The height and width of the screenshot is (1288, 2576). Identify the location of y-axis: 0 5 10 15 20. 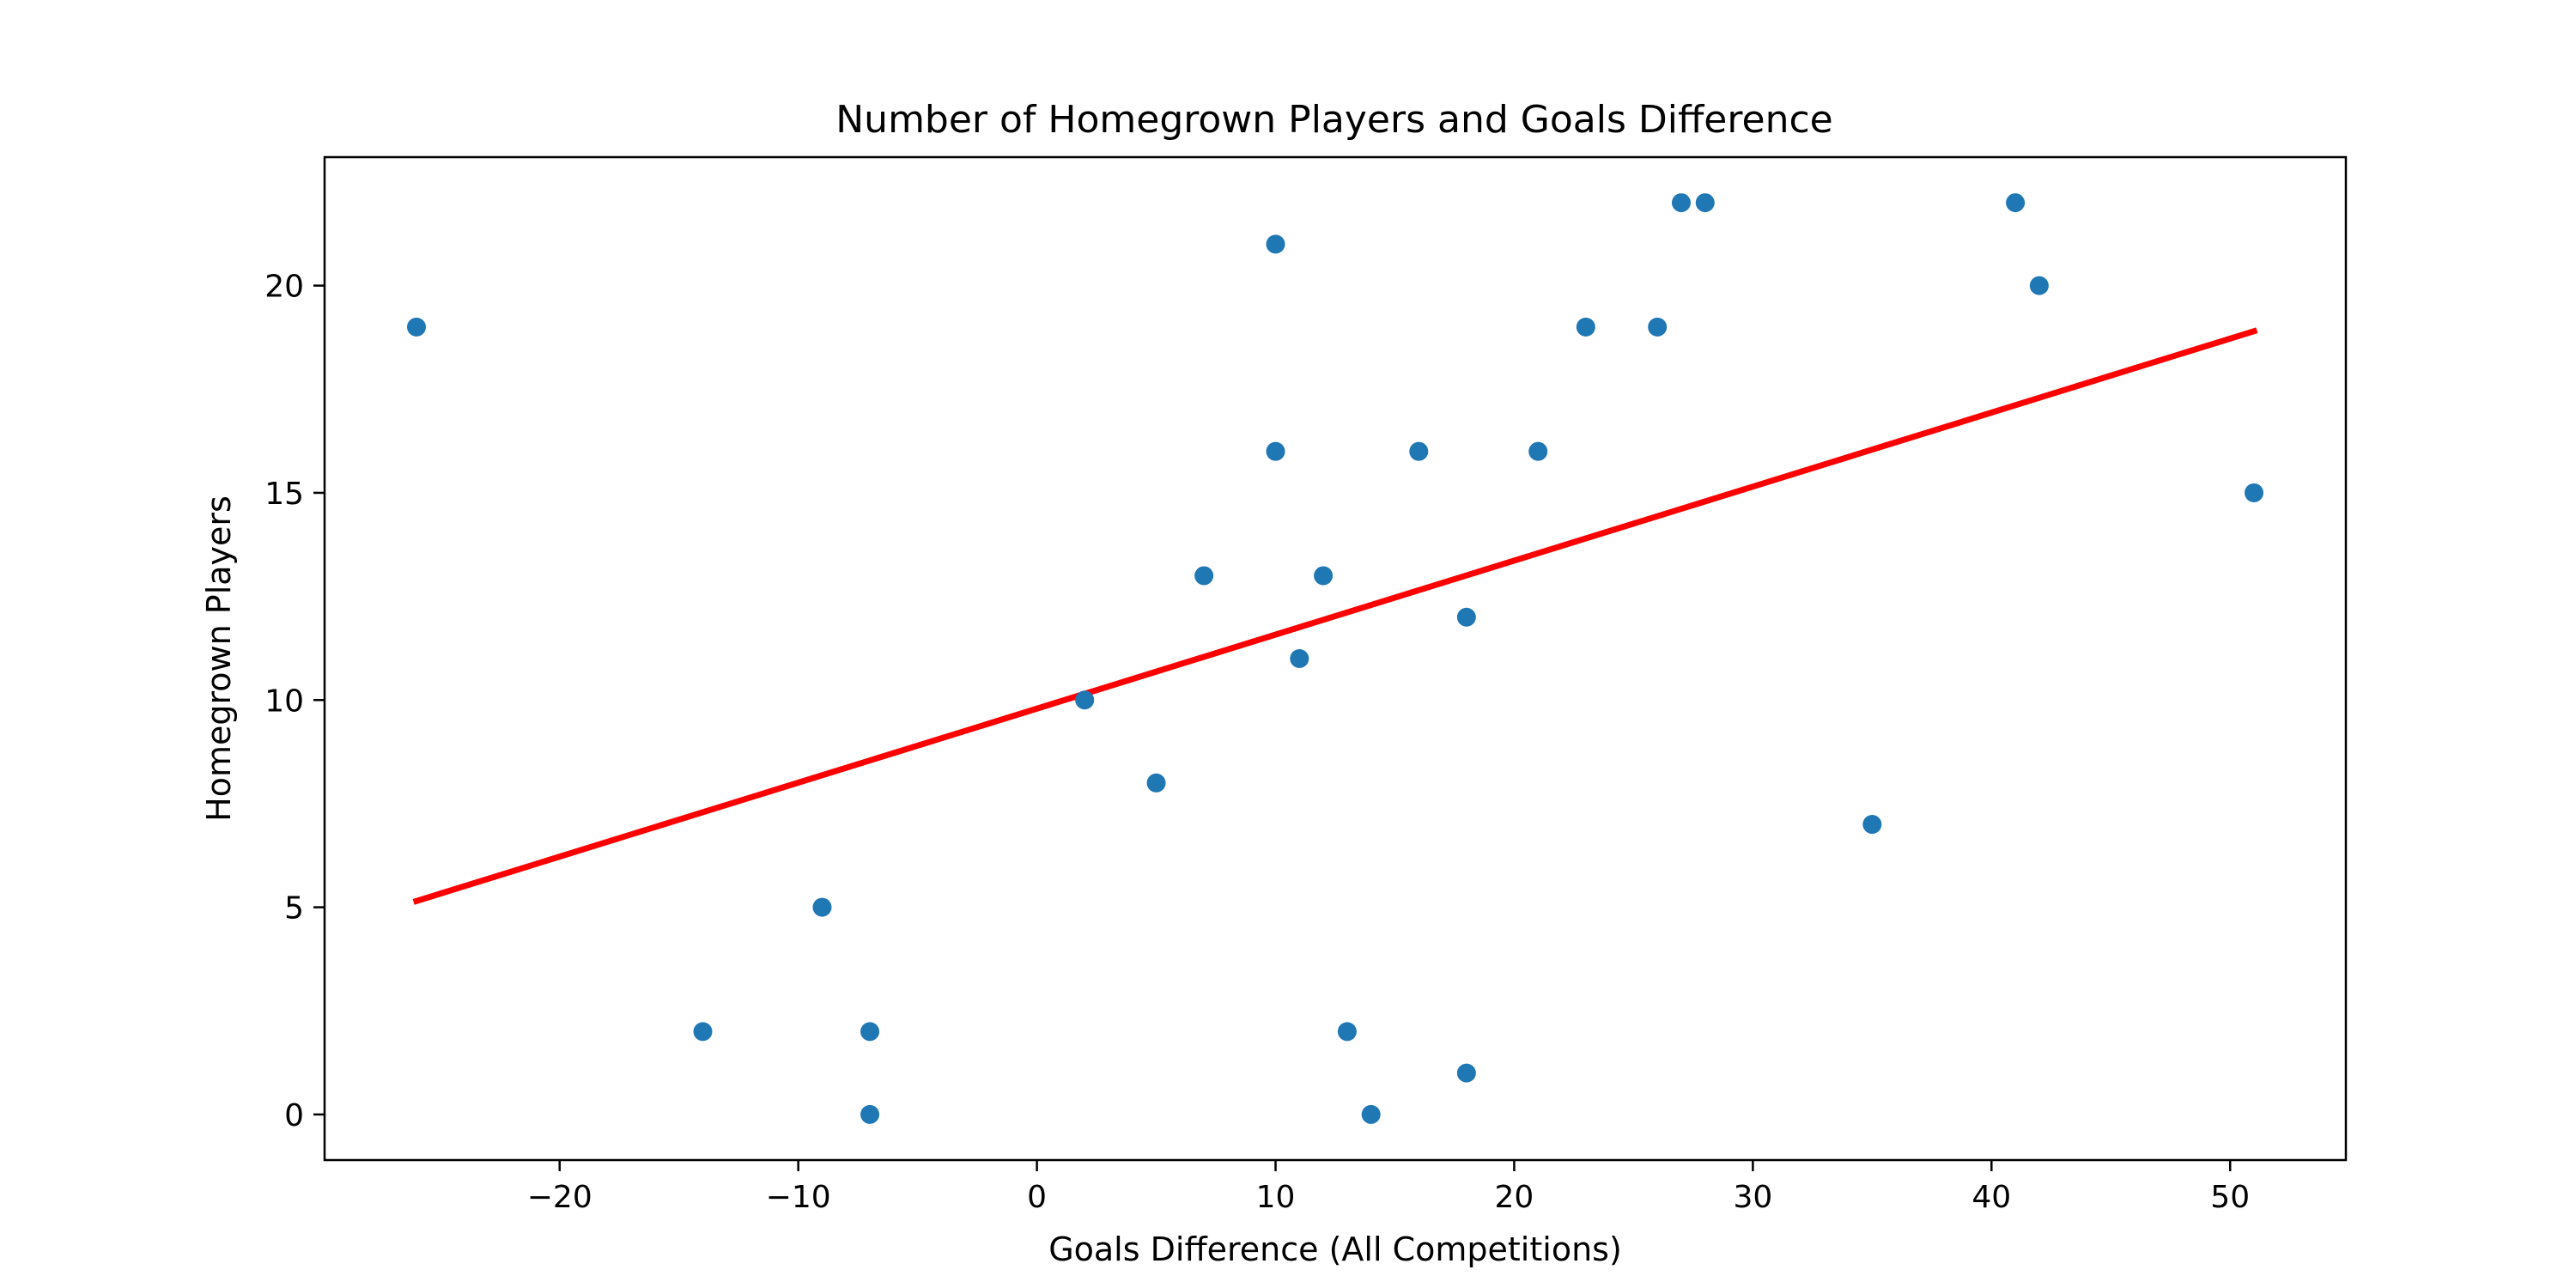
(294, 702).